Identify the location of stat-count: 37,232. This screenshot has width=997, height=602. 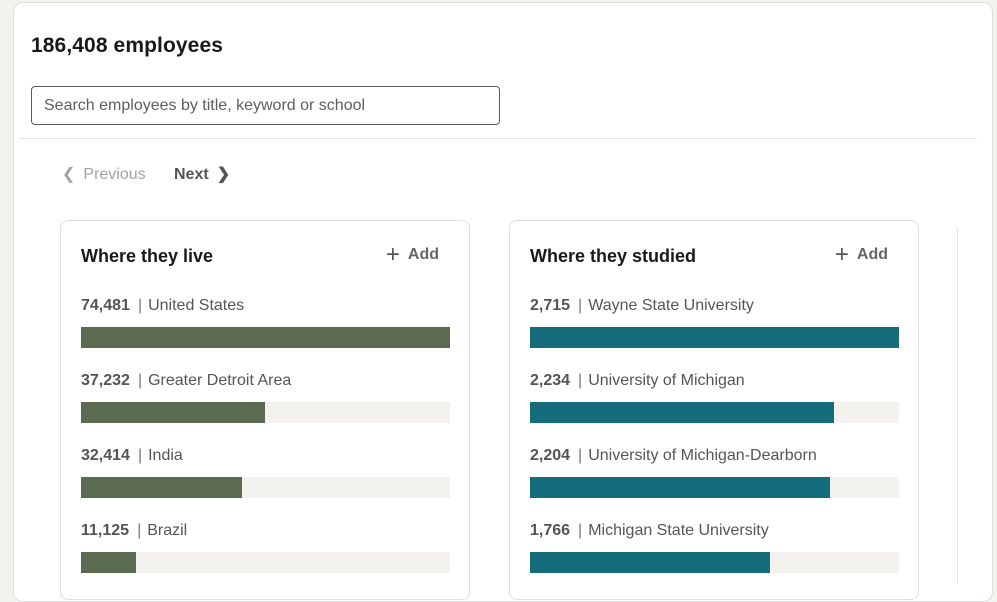
(105, 380).